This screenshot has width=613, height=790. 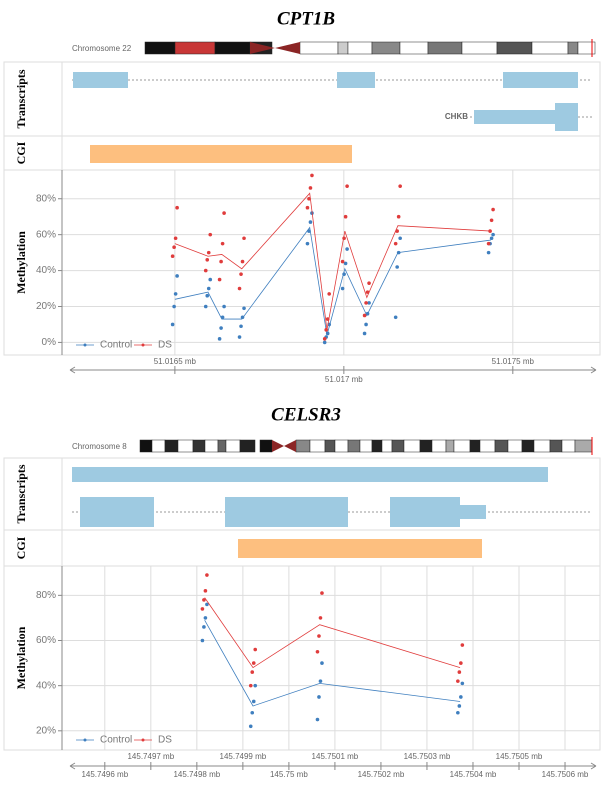 I want to click on x-tick-label: 51.0165 mb, so click(x=175, y=361).